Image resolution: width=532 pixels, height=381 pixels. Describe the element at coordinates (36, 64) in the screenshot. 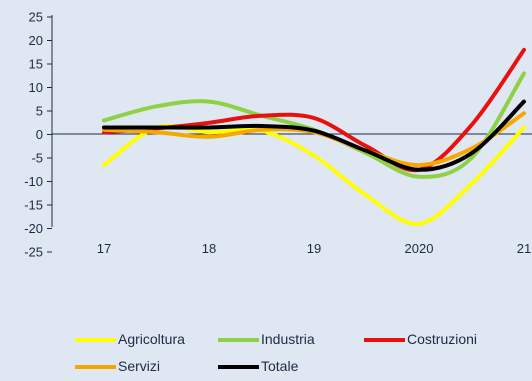

I see `y-tick-label: 15` at that location.